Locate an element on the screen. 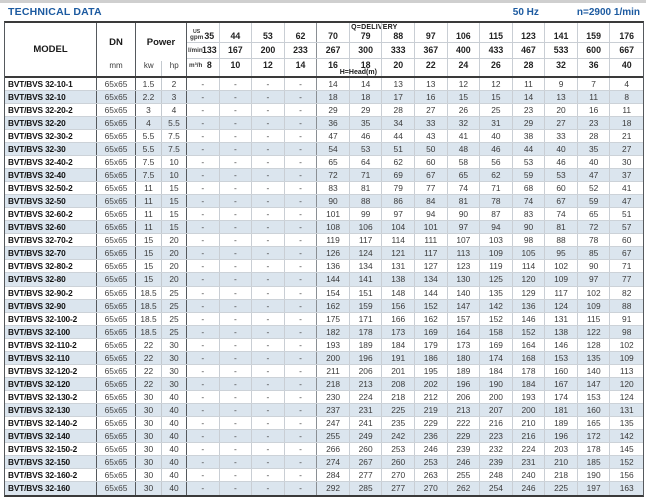 This screenshot has width=646, height=500. head-cell: 189 is located at coordinates (561, 422).